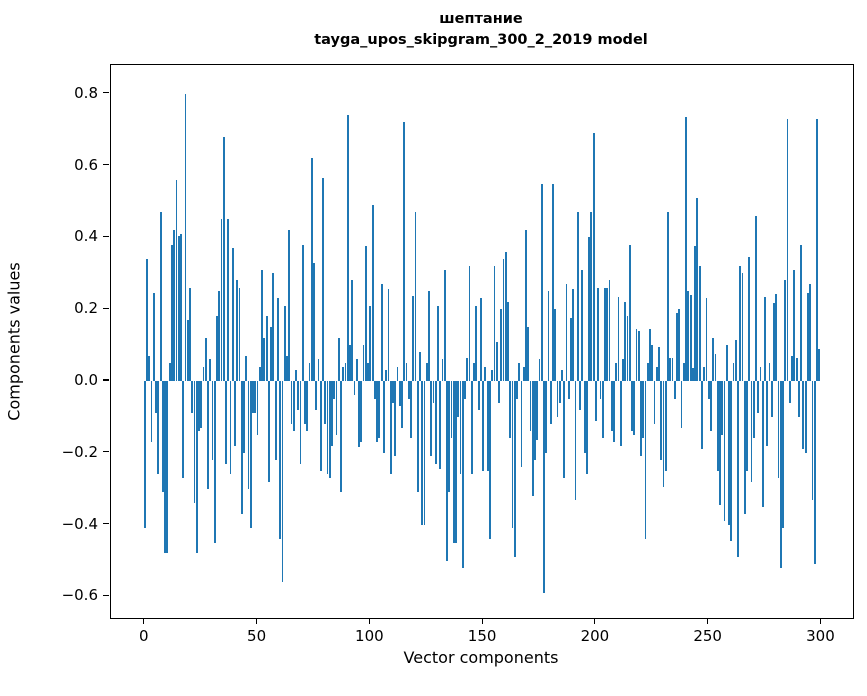 Image resolution: width=867 pixels, height=696 pixels. I want to click on y-tick-label: 0.8, so click(86, 92).